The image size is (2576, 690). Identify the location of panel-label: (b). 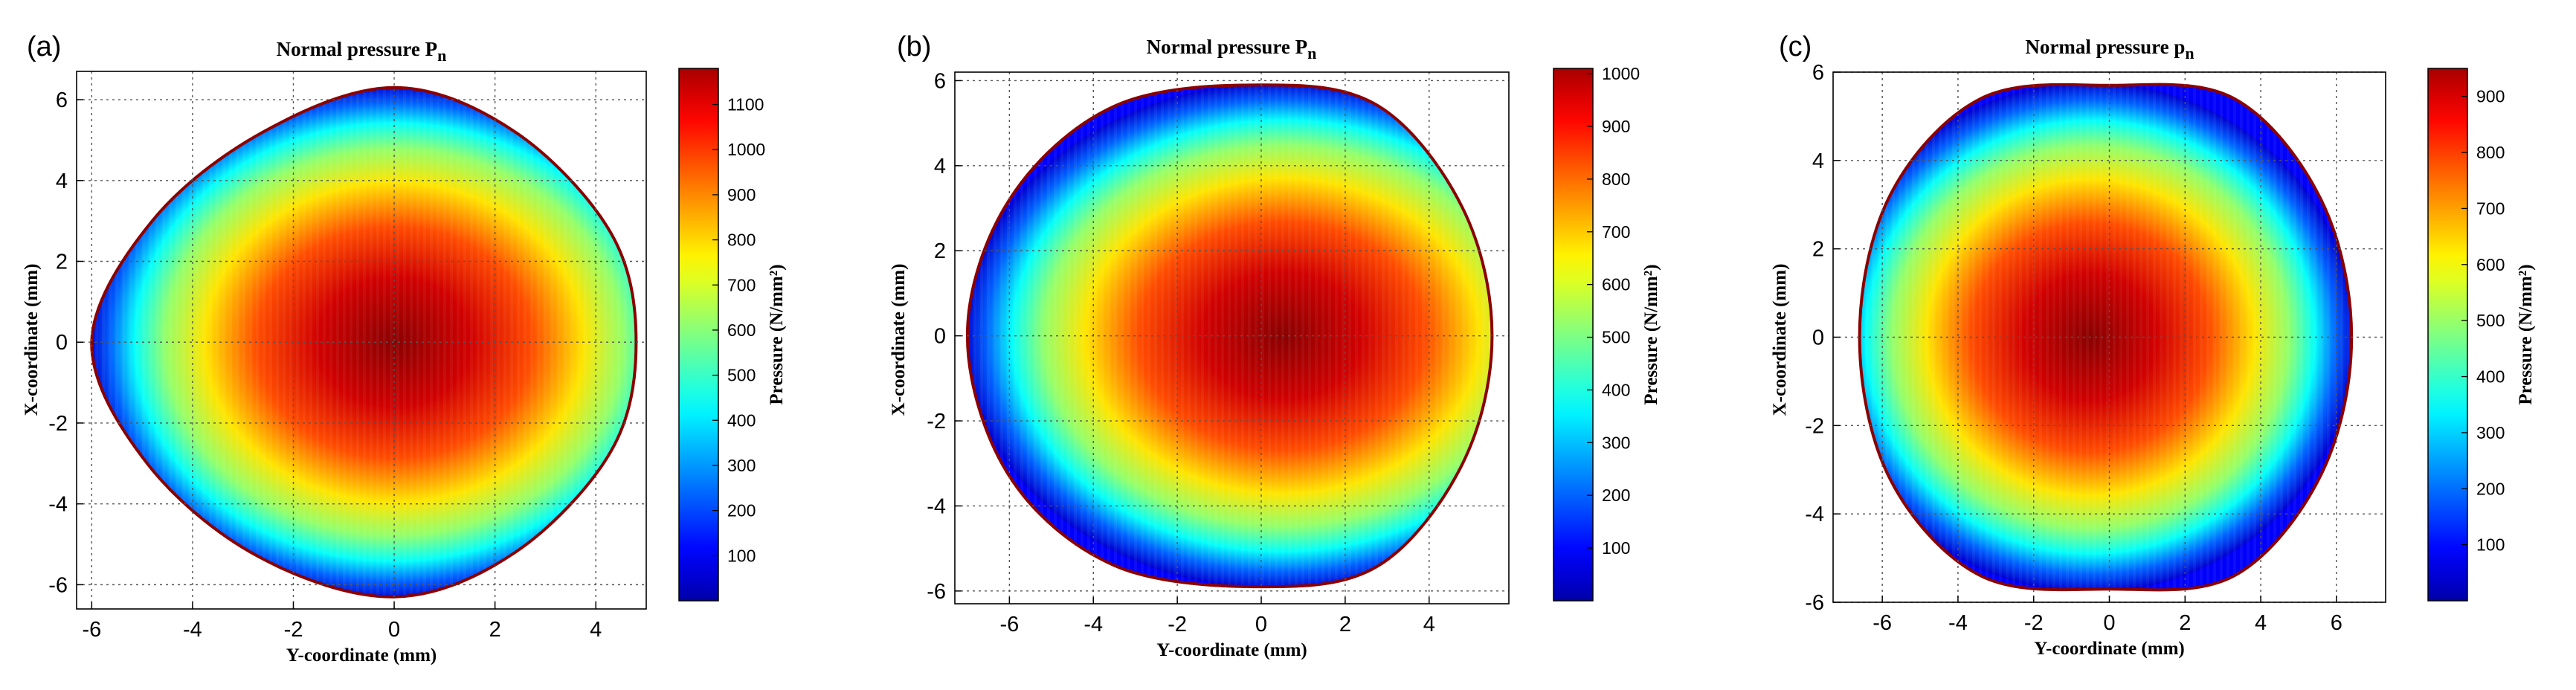
(914, 46).